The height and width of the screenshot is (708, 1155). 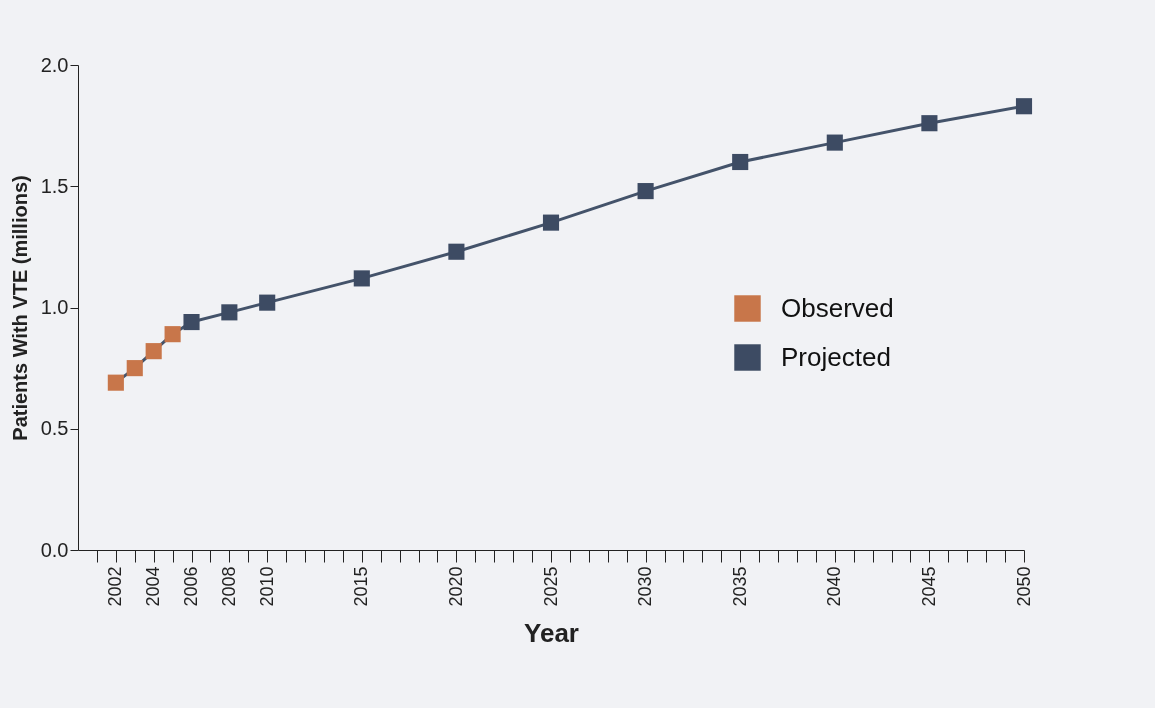 I want to click on y-tick-label: 1.5, so click(x=54, y=185).